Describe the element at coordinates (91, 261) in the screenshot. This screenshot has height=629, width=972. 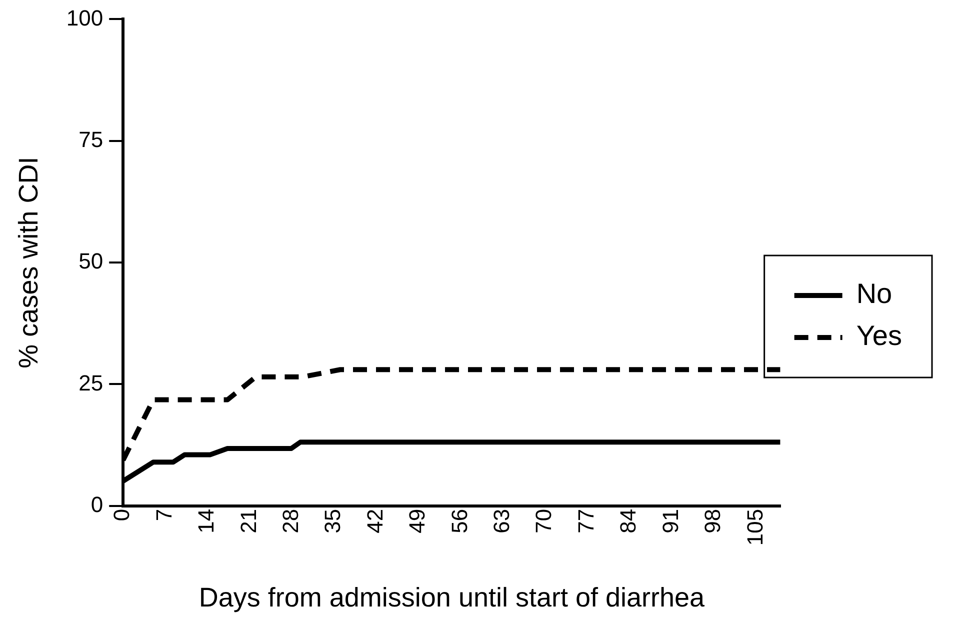
I see `y-tick-label: 50` at that location.